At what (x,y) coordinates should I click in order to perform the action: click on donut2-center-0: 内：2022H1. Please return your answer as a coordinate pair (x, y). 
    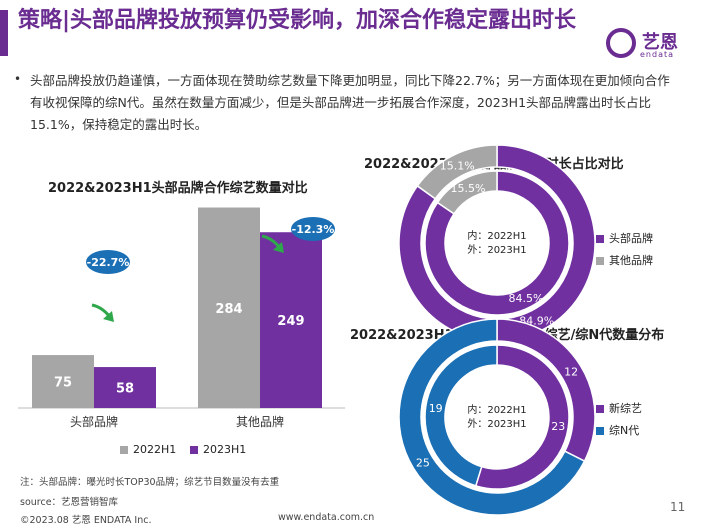
    Looking at the image, I should click on (496, 409).